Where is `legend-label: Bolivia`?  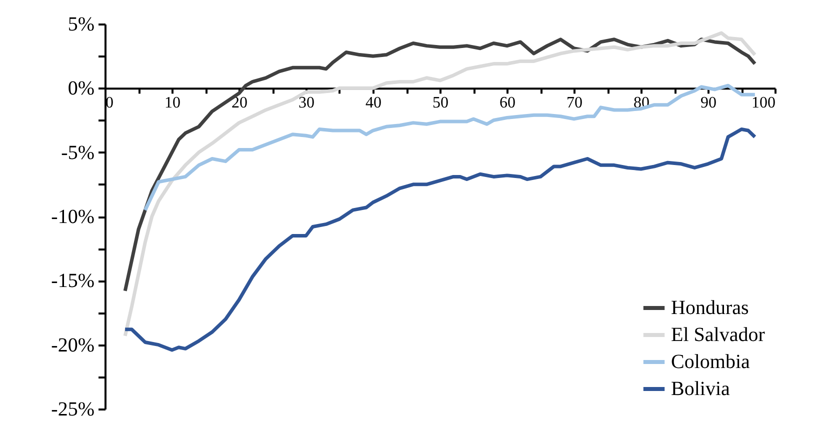
legend-label: Bolivia is located at coordinates (700, 389).